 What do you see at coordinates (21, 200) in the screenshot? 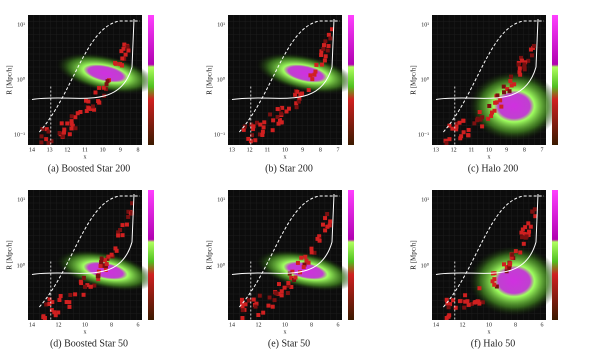
I see `y-tick-label: 10¹` at bounding box center [21, 200].